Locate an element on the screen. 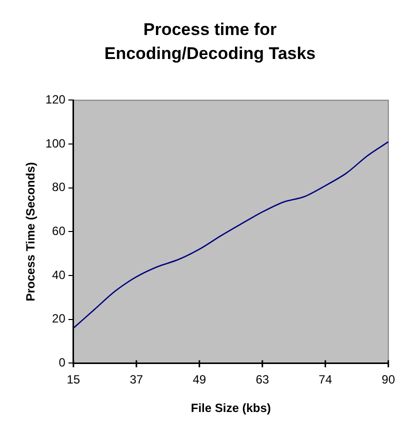 The image size is (405, 425). chart-title: Process time for Encoding/Decoding Tasks is located at coordinates (210, 42).